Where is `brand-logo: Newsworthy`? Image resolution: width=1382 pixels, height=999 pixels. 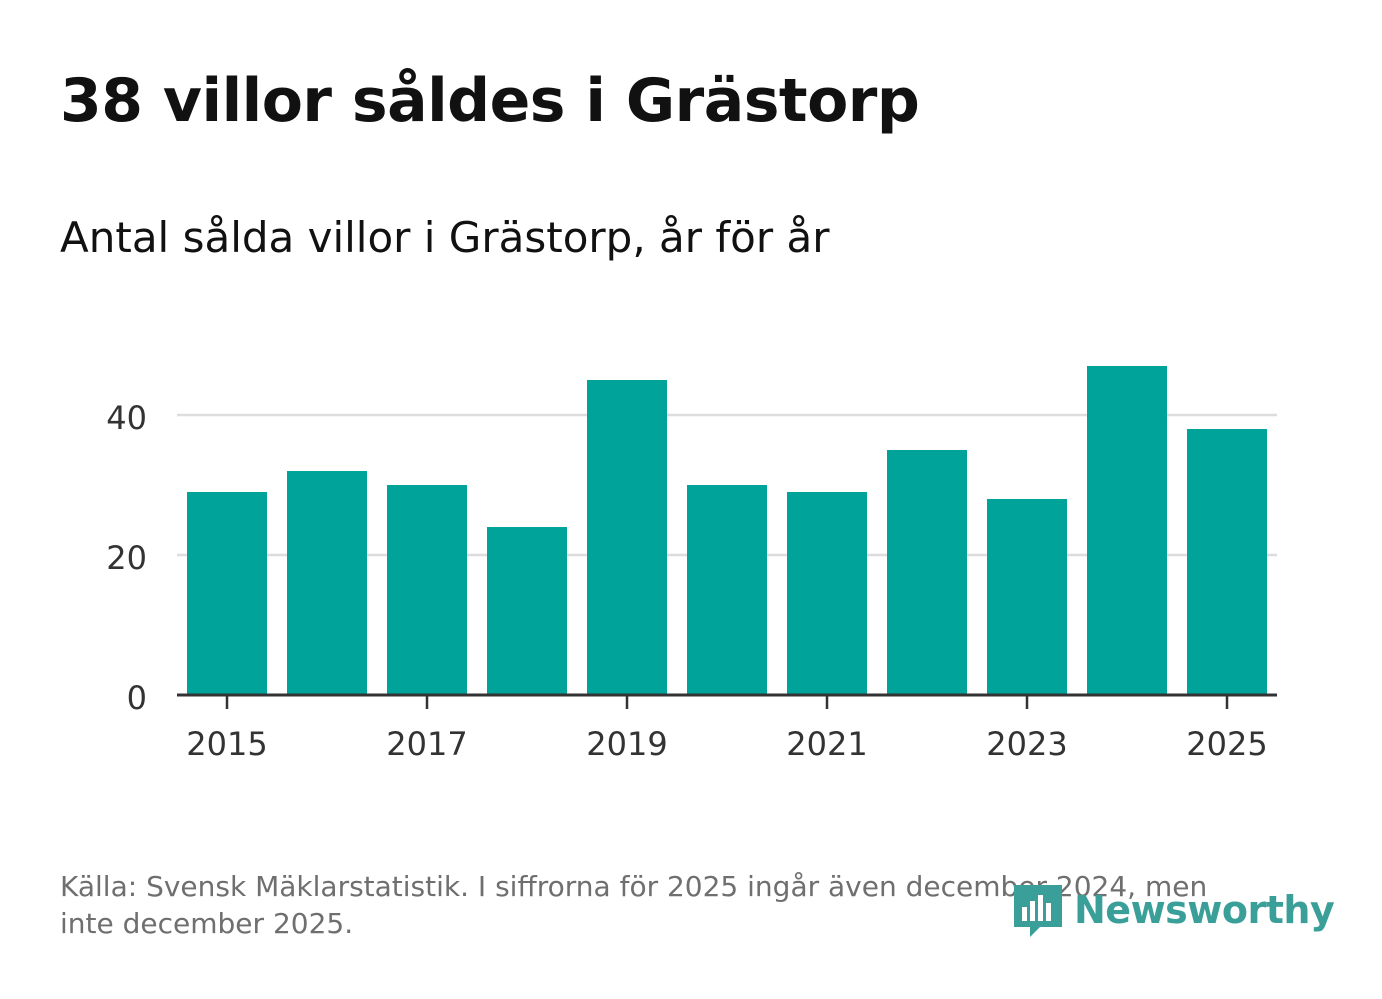 brand-logo: Newsworthy is located at coordinates (1173, 910).